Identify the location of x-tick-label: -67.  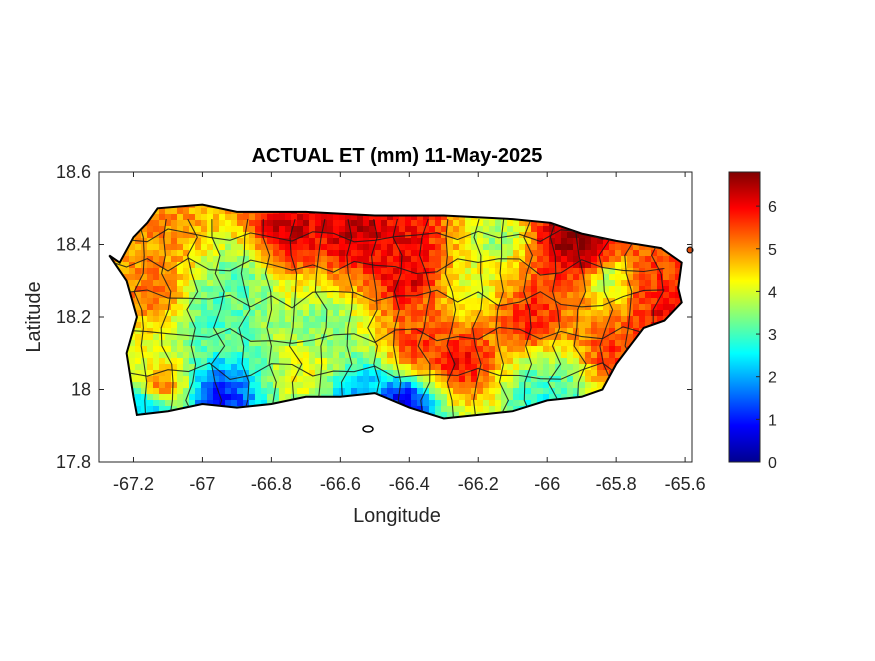
(202, 484).